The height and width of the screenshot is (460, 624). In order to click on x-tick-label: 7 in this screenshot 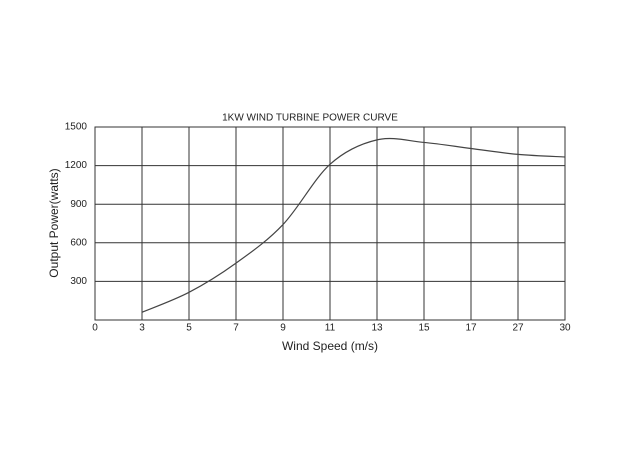, I will do `click(236, 328)`.